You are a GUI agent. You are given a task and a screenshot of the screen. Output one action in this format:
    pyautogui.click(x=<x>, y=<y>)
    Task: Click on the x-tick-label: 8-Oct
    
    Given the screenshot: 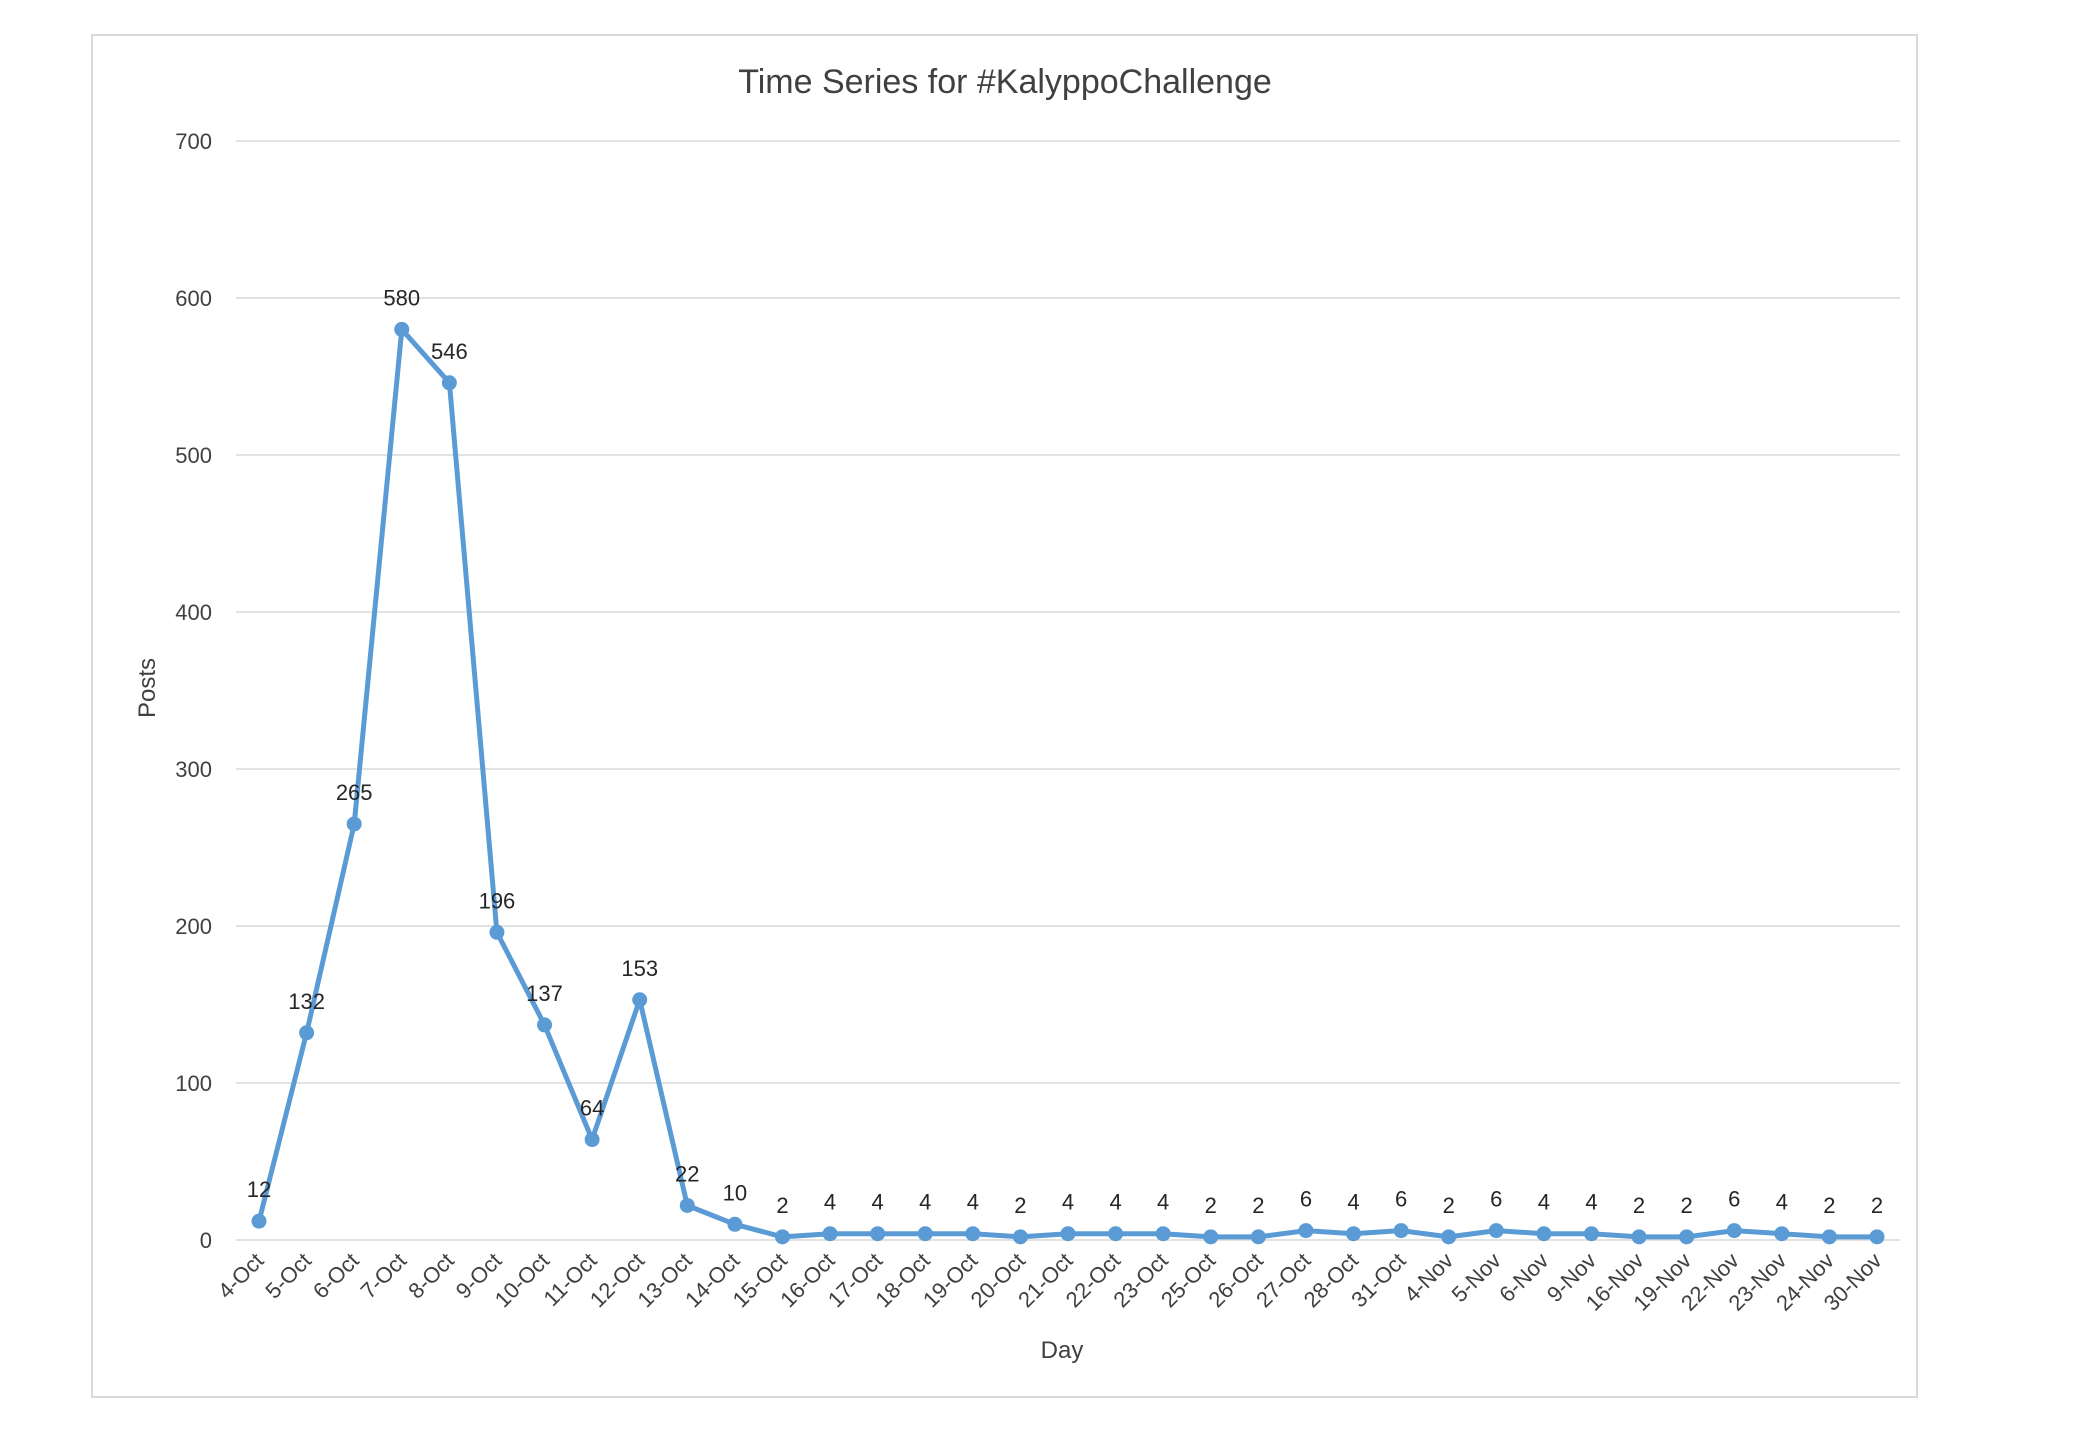 What is the action you would take?
    pyautogui.click(x=431, y=1276)
    